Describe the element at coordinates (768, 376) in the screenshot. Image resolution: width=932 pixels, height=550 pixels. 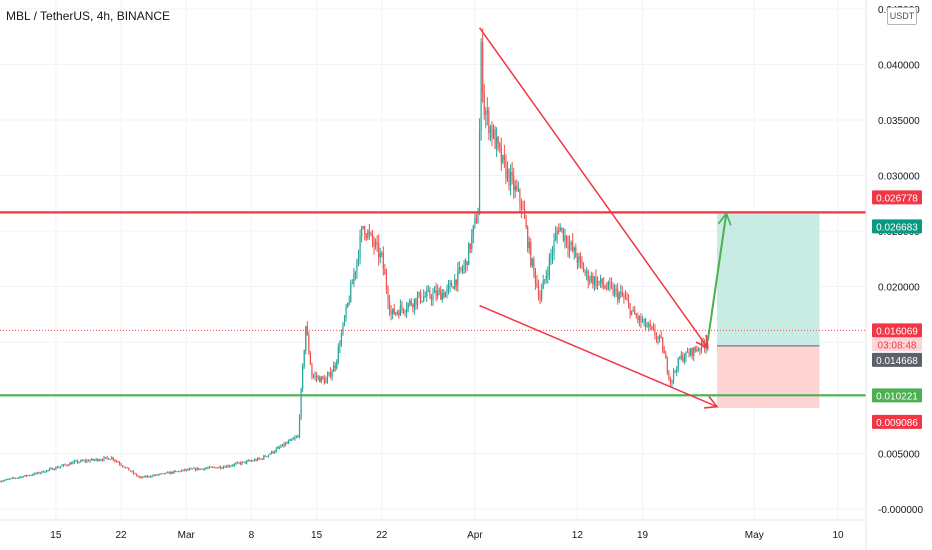
I see `loss-zone` at that location.